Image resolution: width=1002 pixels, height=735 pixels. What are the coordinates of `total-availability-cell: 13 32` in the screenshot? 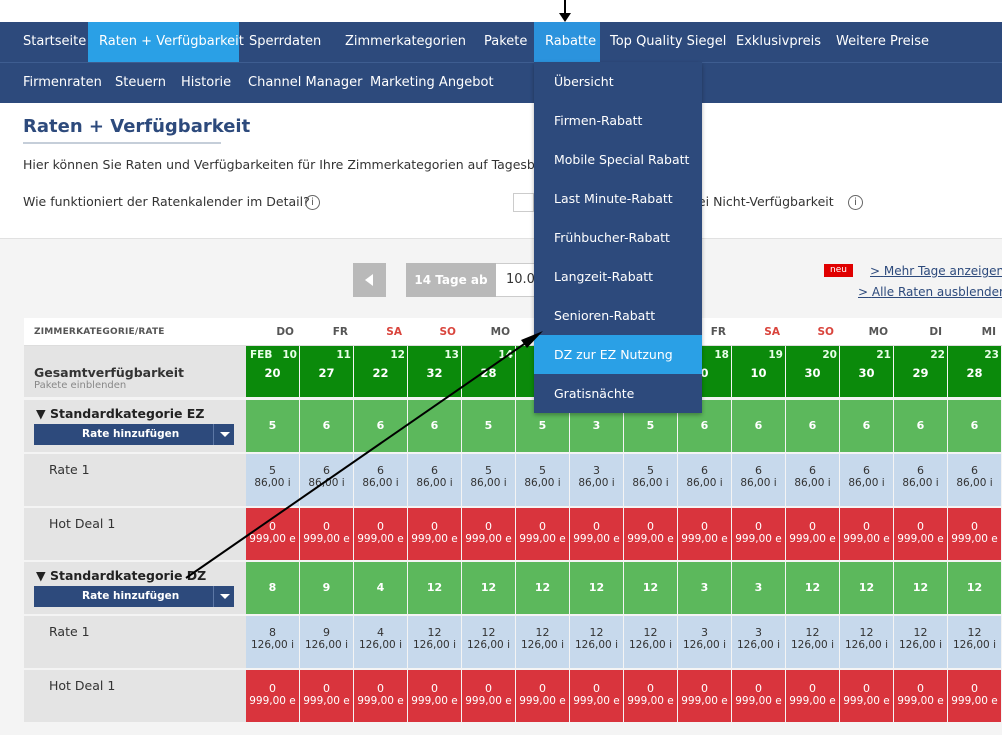 It's located at (434, 371).